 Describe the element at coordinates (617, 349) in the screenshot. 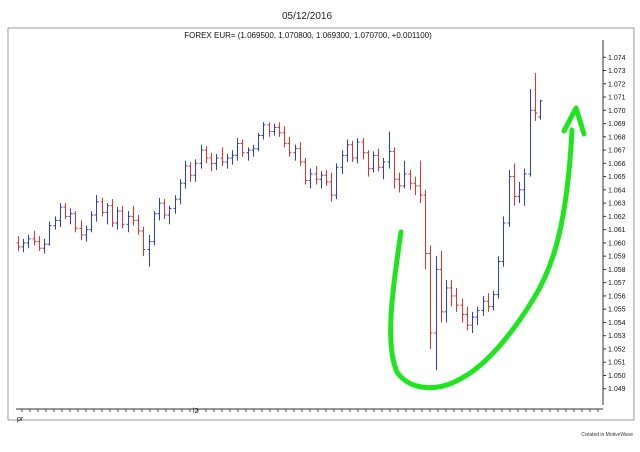

I see `y-tick-label: 1.052` at that location.